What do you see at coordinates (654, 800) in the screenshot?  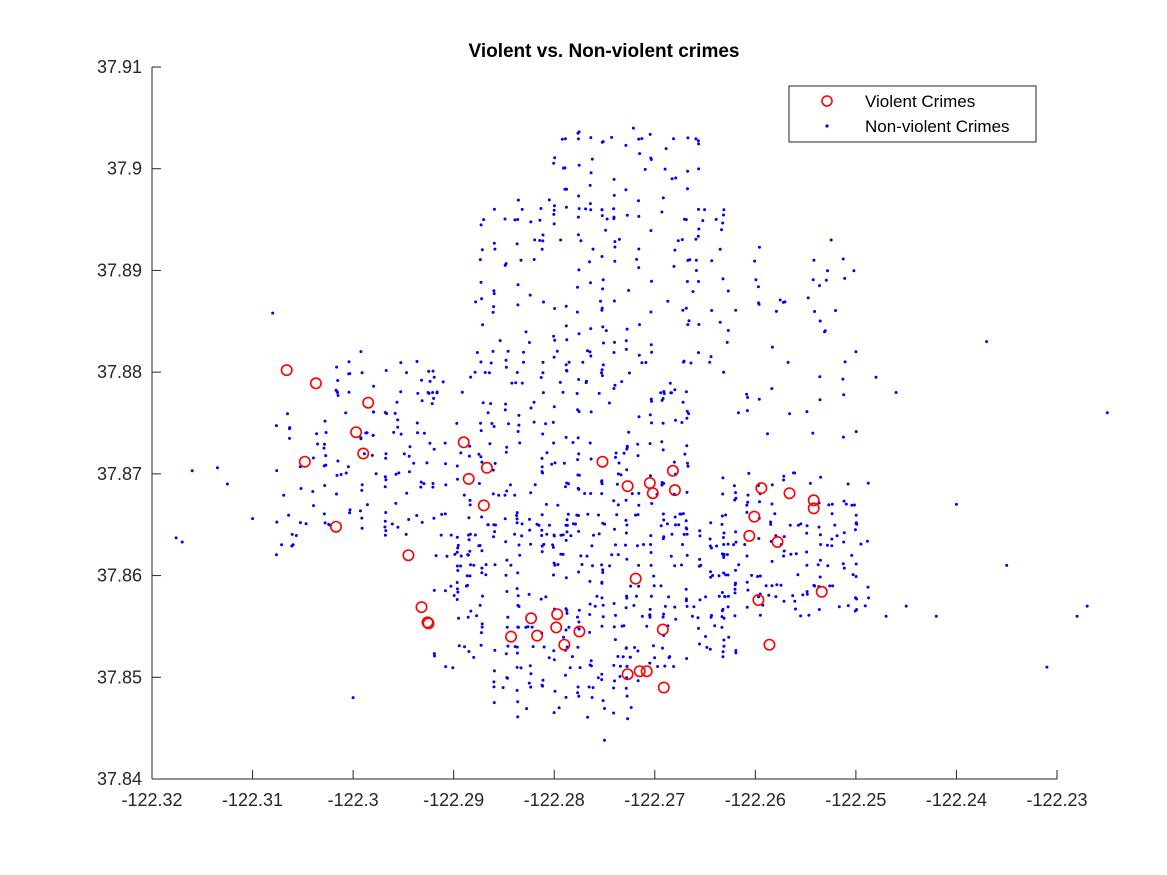 I see `x-tick-label: -122.27` at bounding box center [654, 800].